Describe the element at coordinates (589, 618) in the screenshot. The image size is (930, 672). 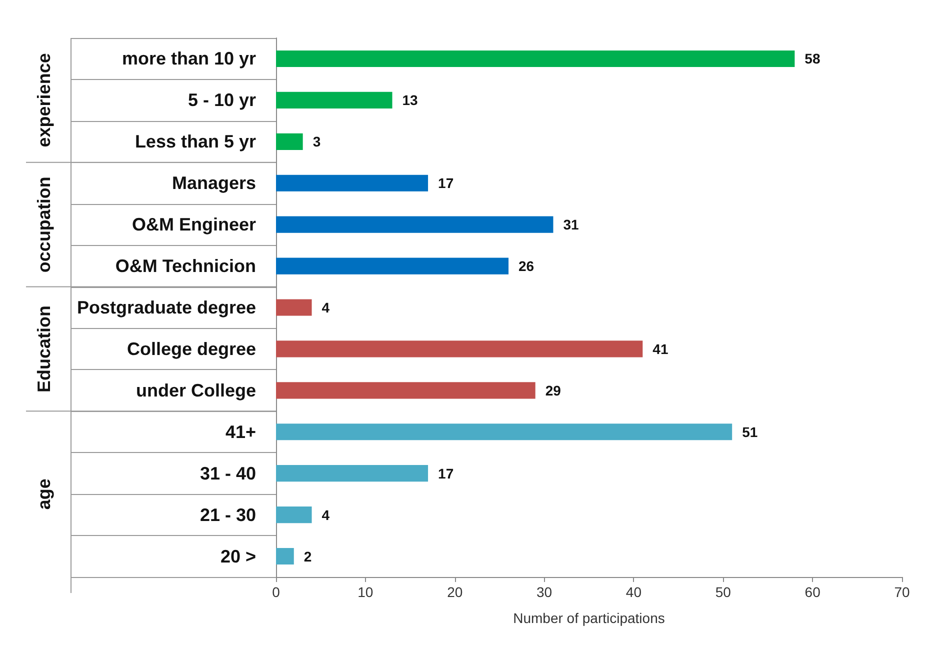
I see `x-axis-title: Number of participations` at that location.